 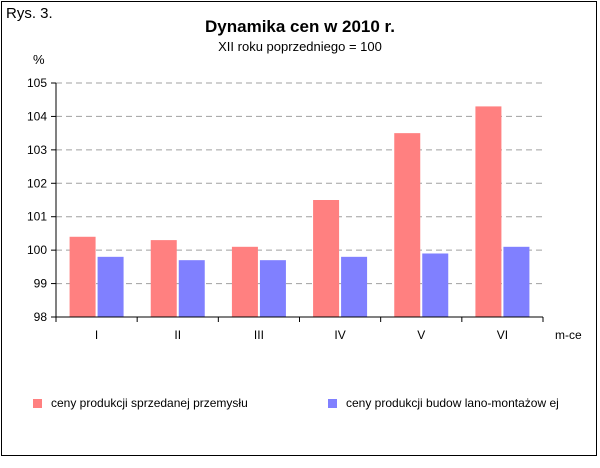 I want to click on y-tick-label: 100, so click(x=37, y=250).